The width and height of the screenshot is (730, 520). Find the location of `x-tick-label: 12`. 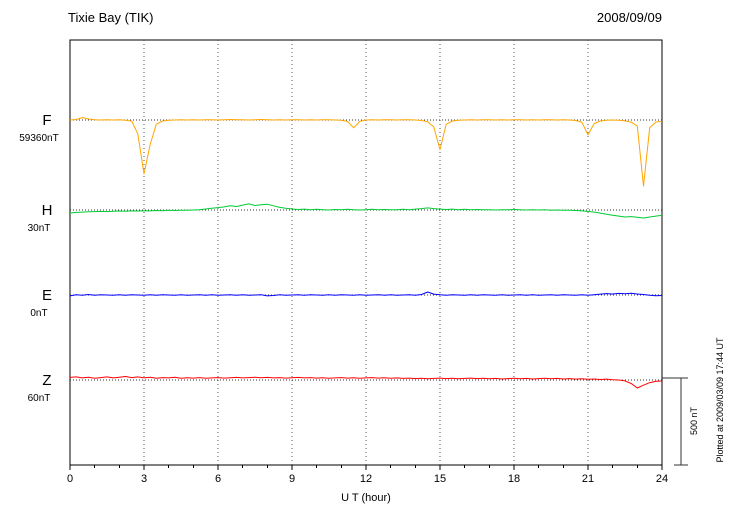

x-tick-label: 12 is located at coordinates (366, 479).